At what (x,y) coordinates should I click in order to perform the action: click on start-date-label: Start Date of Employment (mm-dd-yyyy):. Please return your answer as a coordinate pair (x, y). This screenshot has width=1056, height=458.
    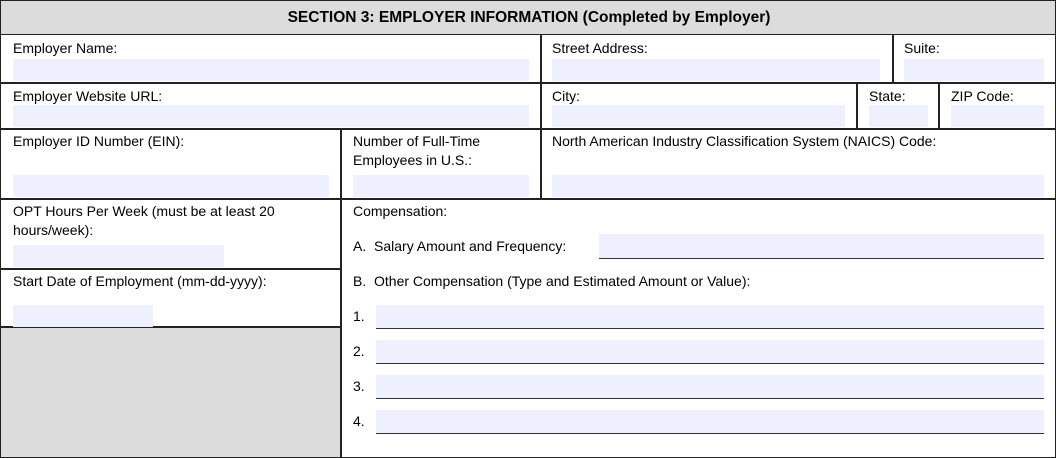
    Looking at the image, I should click on (140, 281).